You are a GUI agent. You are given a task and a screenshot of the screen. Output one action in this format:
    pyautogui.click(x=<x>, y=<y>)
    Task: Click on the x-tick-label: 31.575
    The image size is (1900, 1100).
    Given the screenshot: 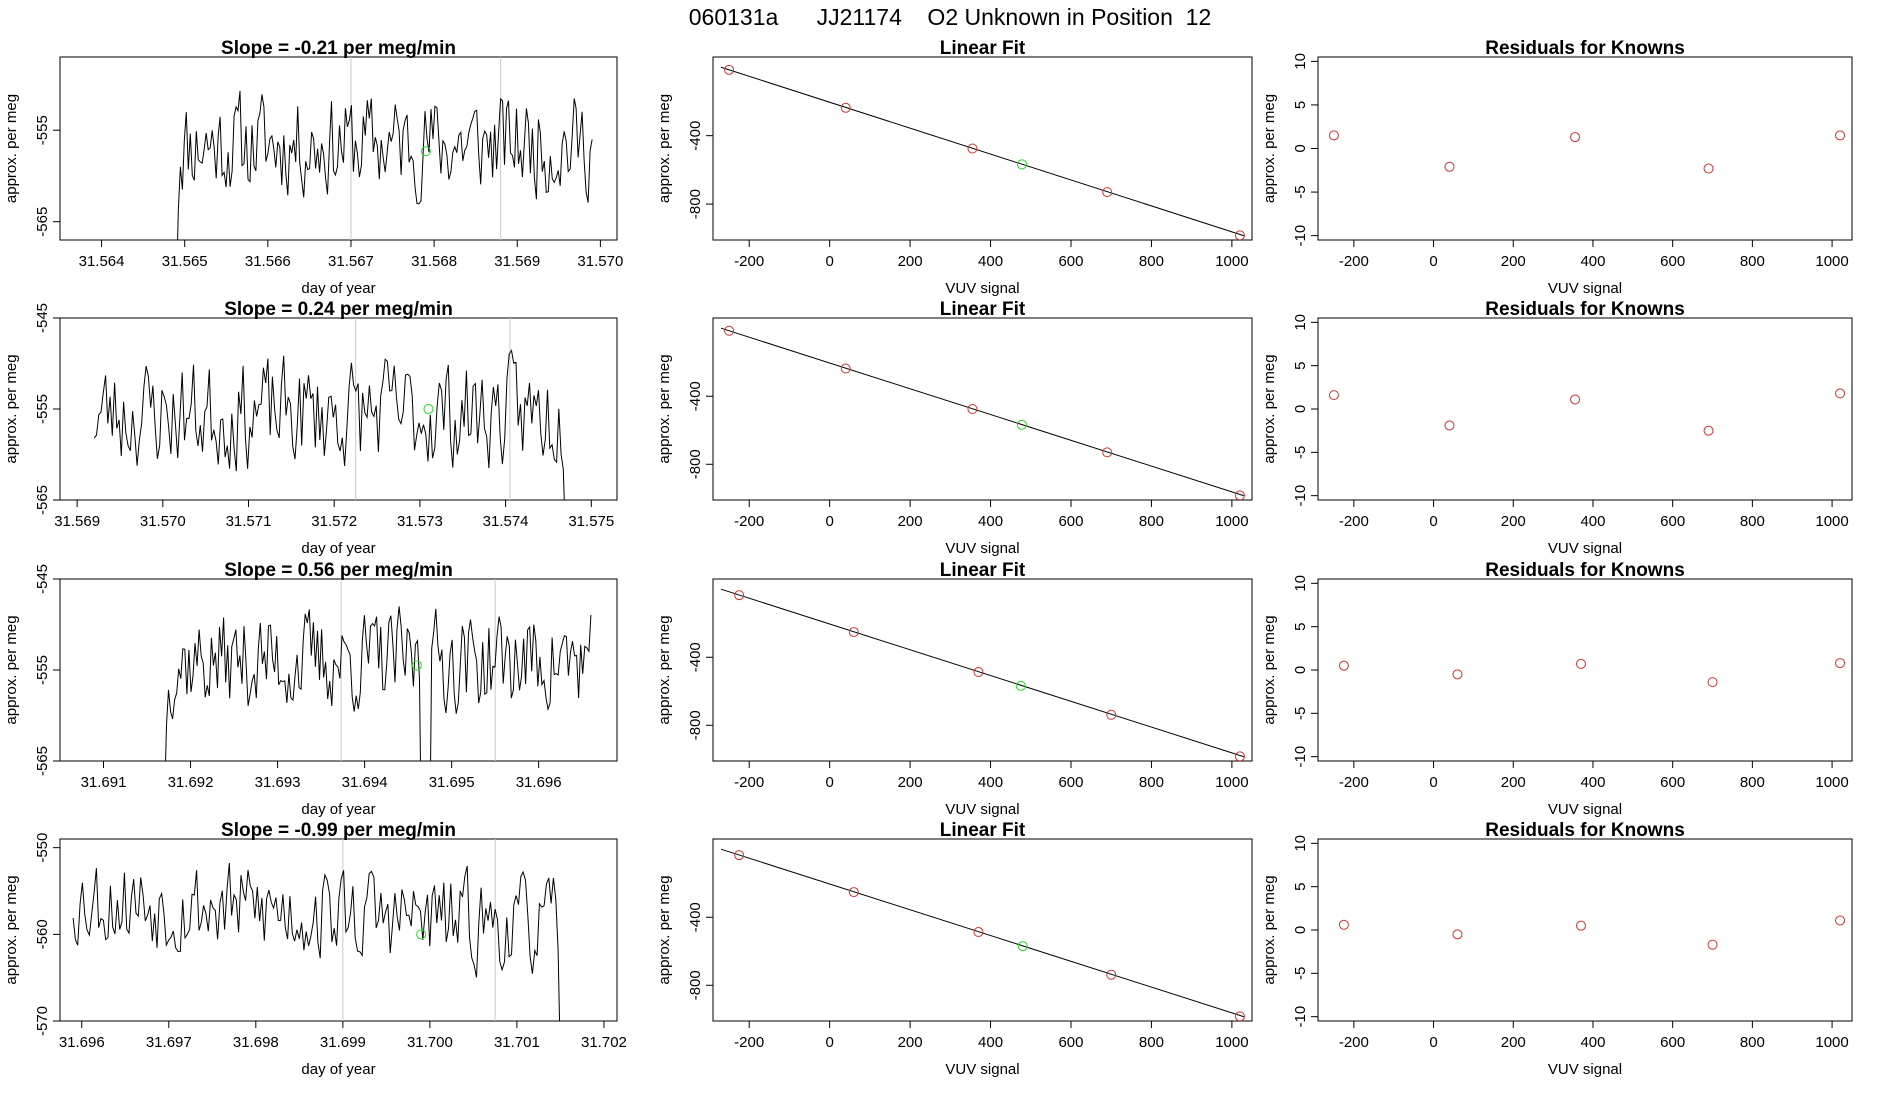 What is the action you would take?
    pyautogui.click(x=591, y=521)
    